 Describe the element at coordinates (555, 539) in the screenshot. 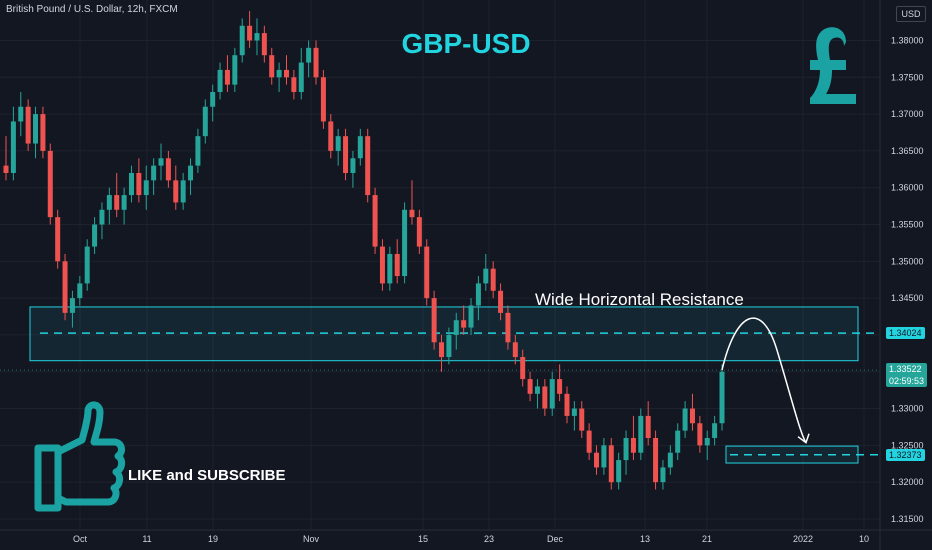

I see `x-tick-label: Dec` at that location.